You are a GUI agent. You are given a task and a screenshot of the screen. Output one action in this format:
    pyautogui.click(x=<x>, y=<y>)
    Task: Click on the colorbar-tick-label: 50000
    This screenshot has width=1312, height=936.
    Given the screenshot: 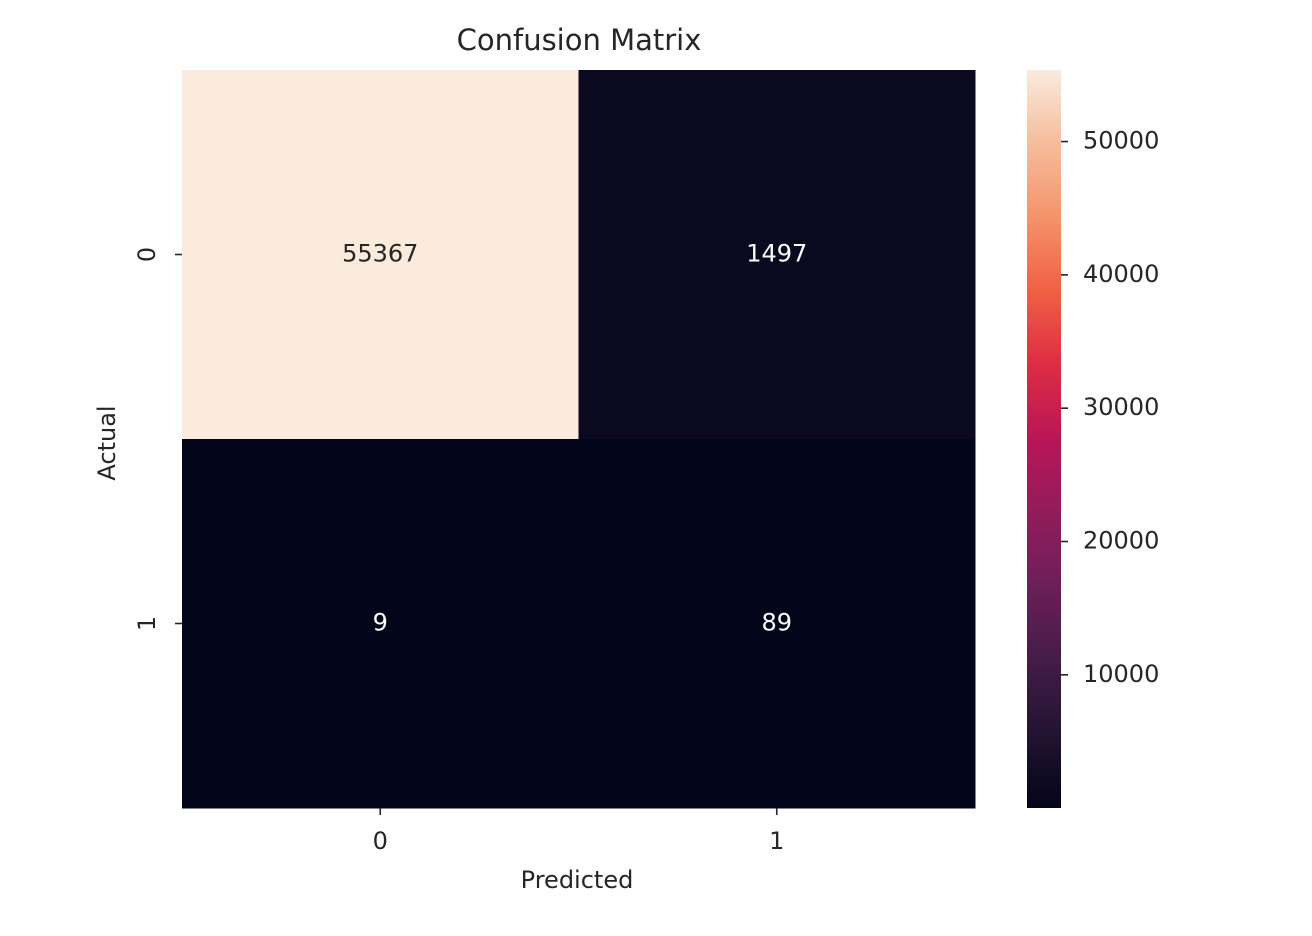 What is the action you would take?
    pyautogui.click(x=1121, y=141)
    